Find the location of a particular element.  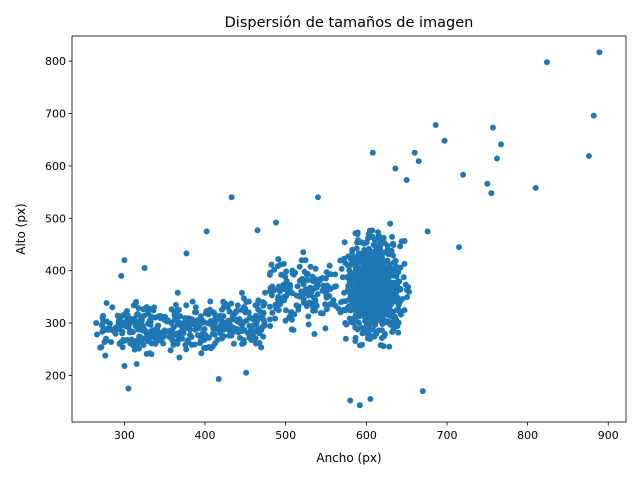

chart-title: Dispersión de tamaños de imagen is located at coordinates (349, 23).